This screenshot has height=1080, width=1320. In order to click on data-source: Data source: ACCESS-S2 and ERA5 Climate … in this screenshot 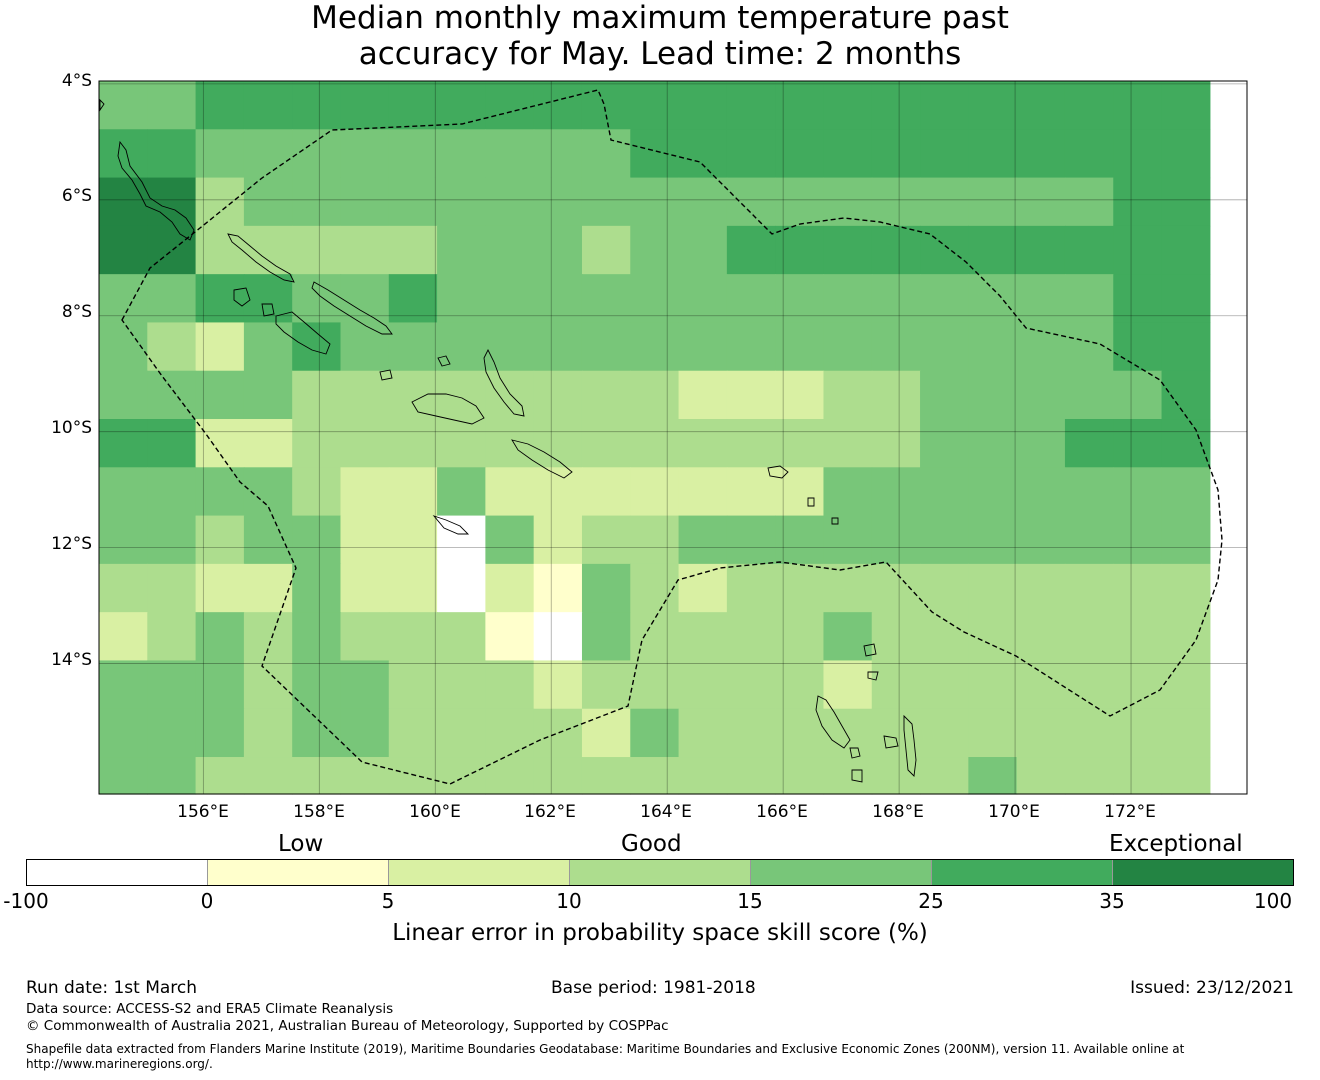, I will do `click(210, 1009)`.